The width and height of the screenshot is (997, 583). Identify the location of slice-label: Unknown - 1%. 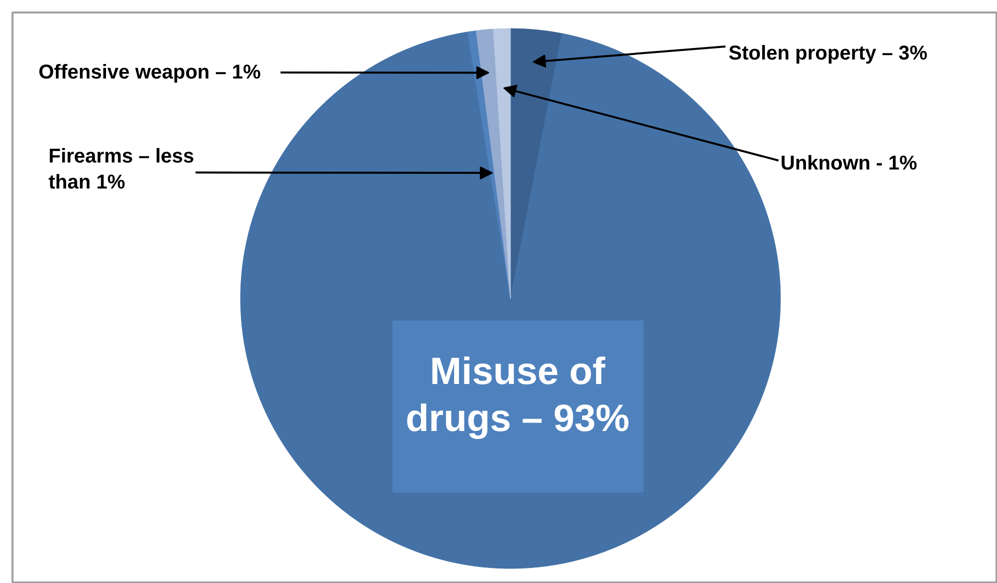
(849, 163).